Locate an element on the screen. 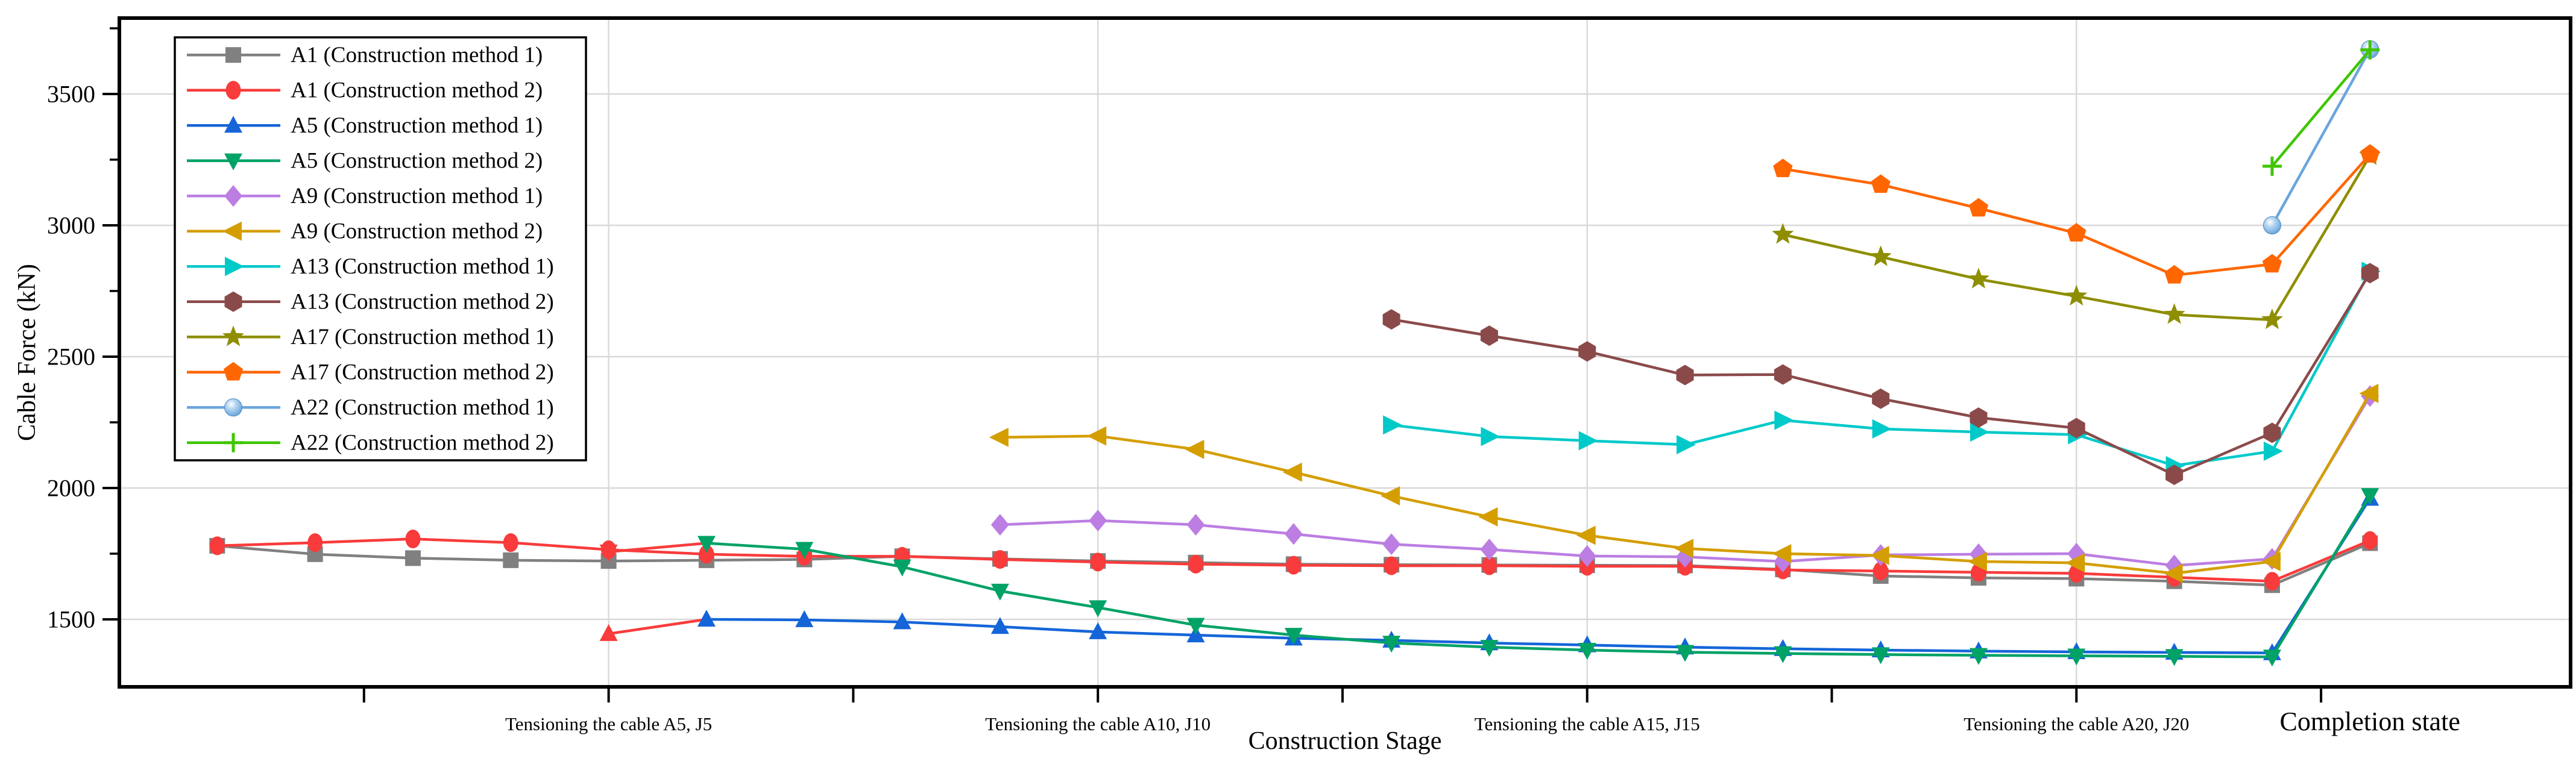 The height and width of the screenshot is (773, 2576). legend-label: A22 (Construction method 2) is located at coordinates (422, 442).